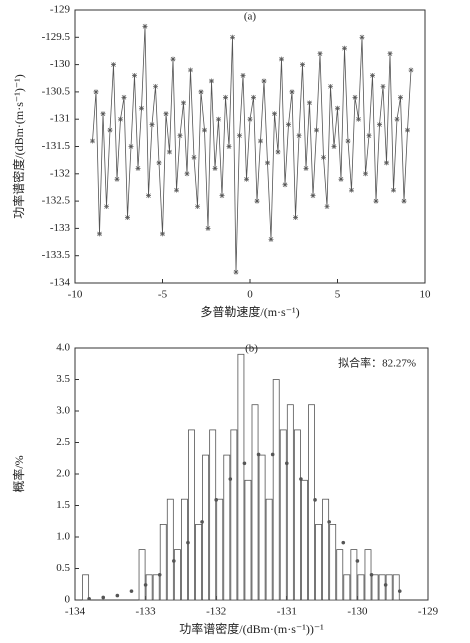 This screenshot has height=643, width=470. I want to click on y-axis-label: 功率谱密度/(dBm·(m·s⁻¹)⁻¹), so click(18, 146).